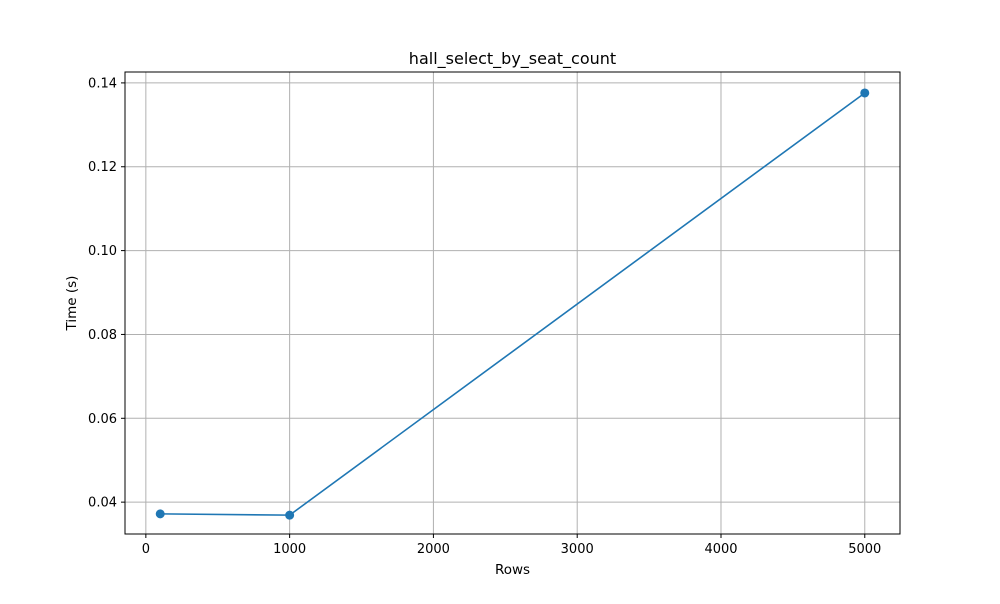 This screenshot has height=604, width=1000. Describe the element at coordinates (72, 304) in the screenshot. I see `y-axis-label: Time (s)` at that location.